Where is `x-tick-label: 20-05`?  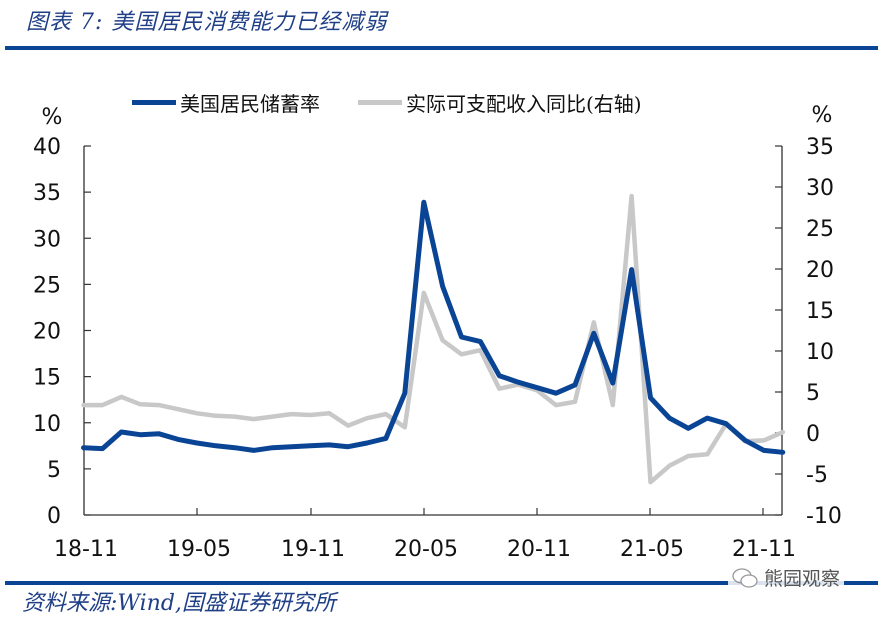 x-tick-label: 20-05 is located at coordinates (426, 549).